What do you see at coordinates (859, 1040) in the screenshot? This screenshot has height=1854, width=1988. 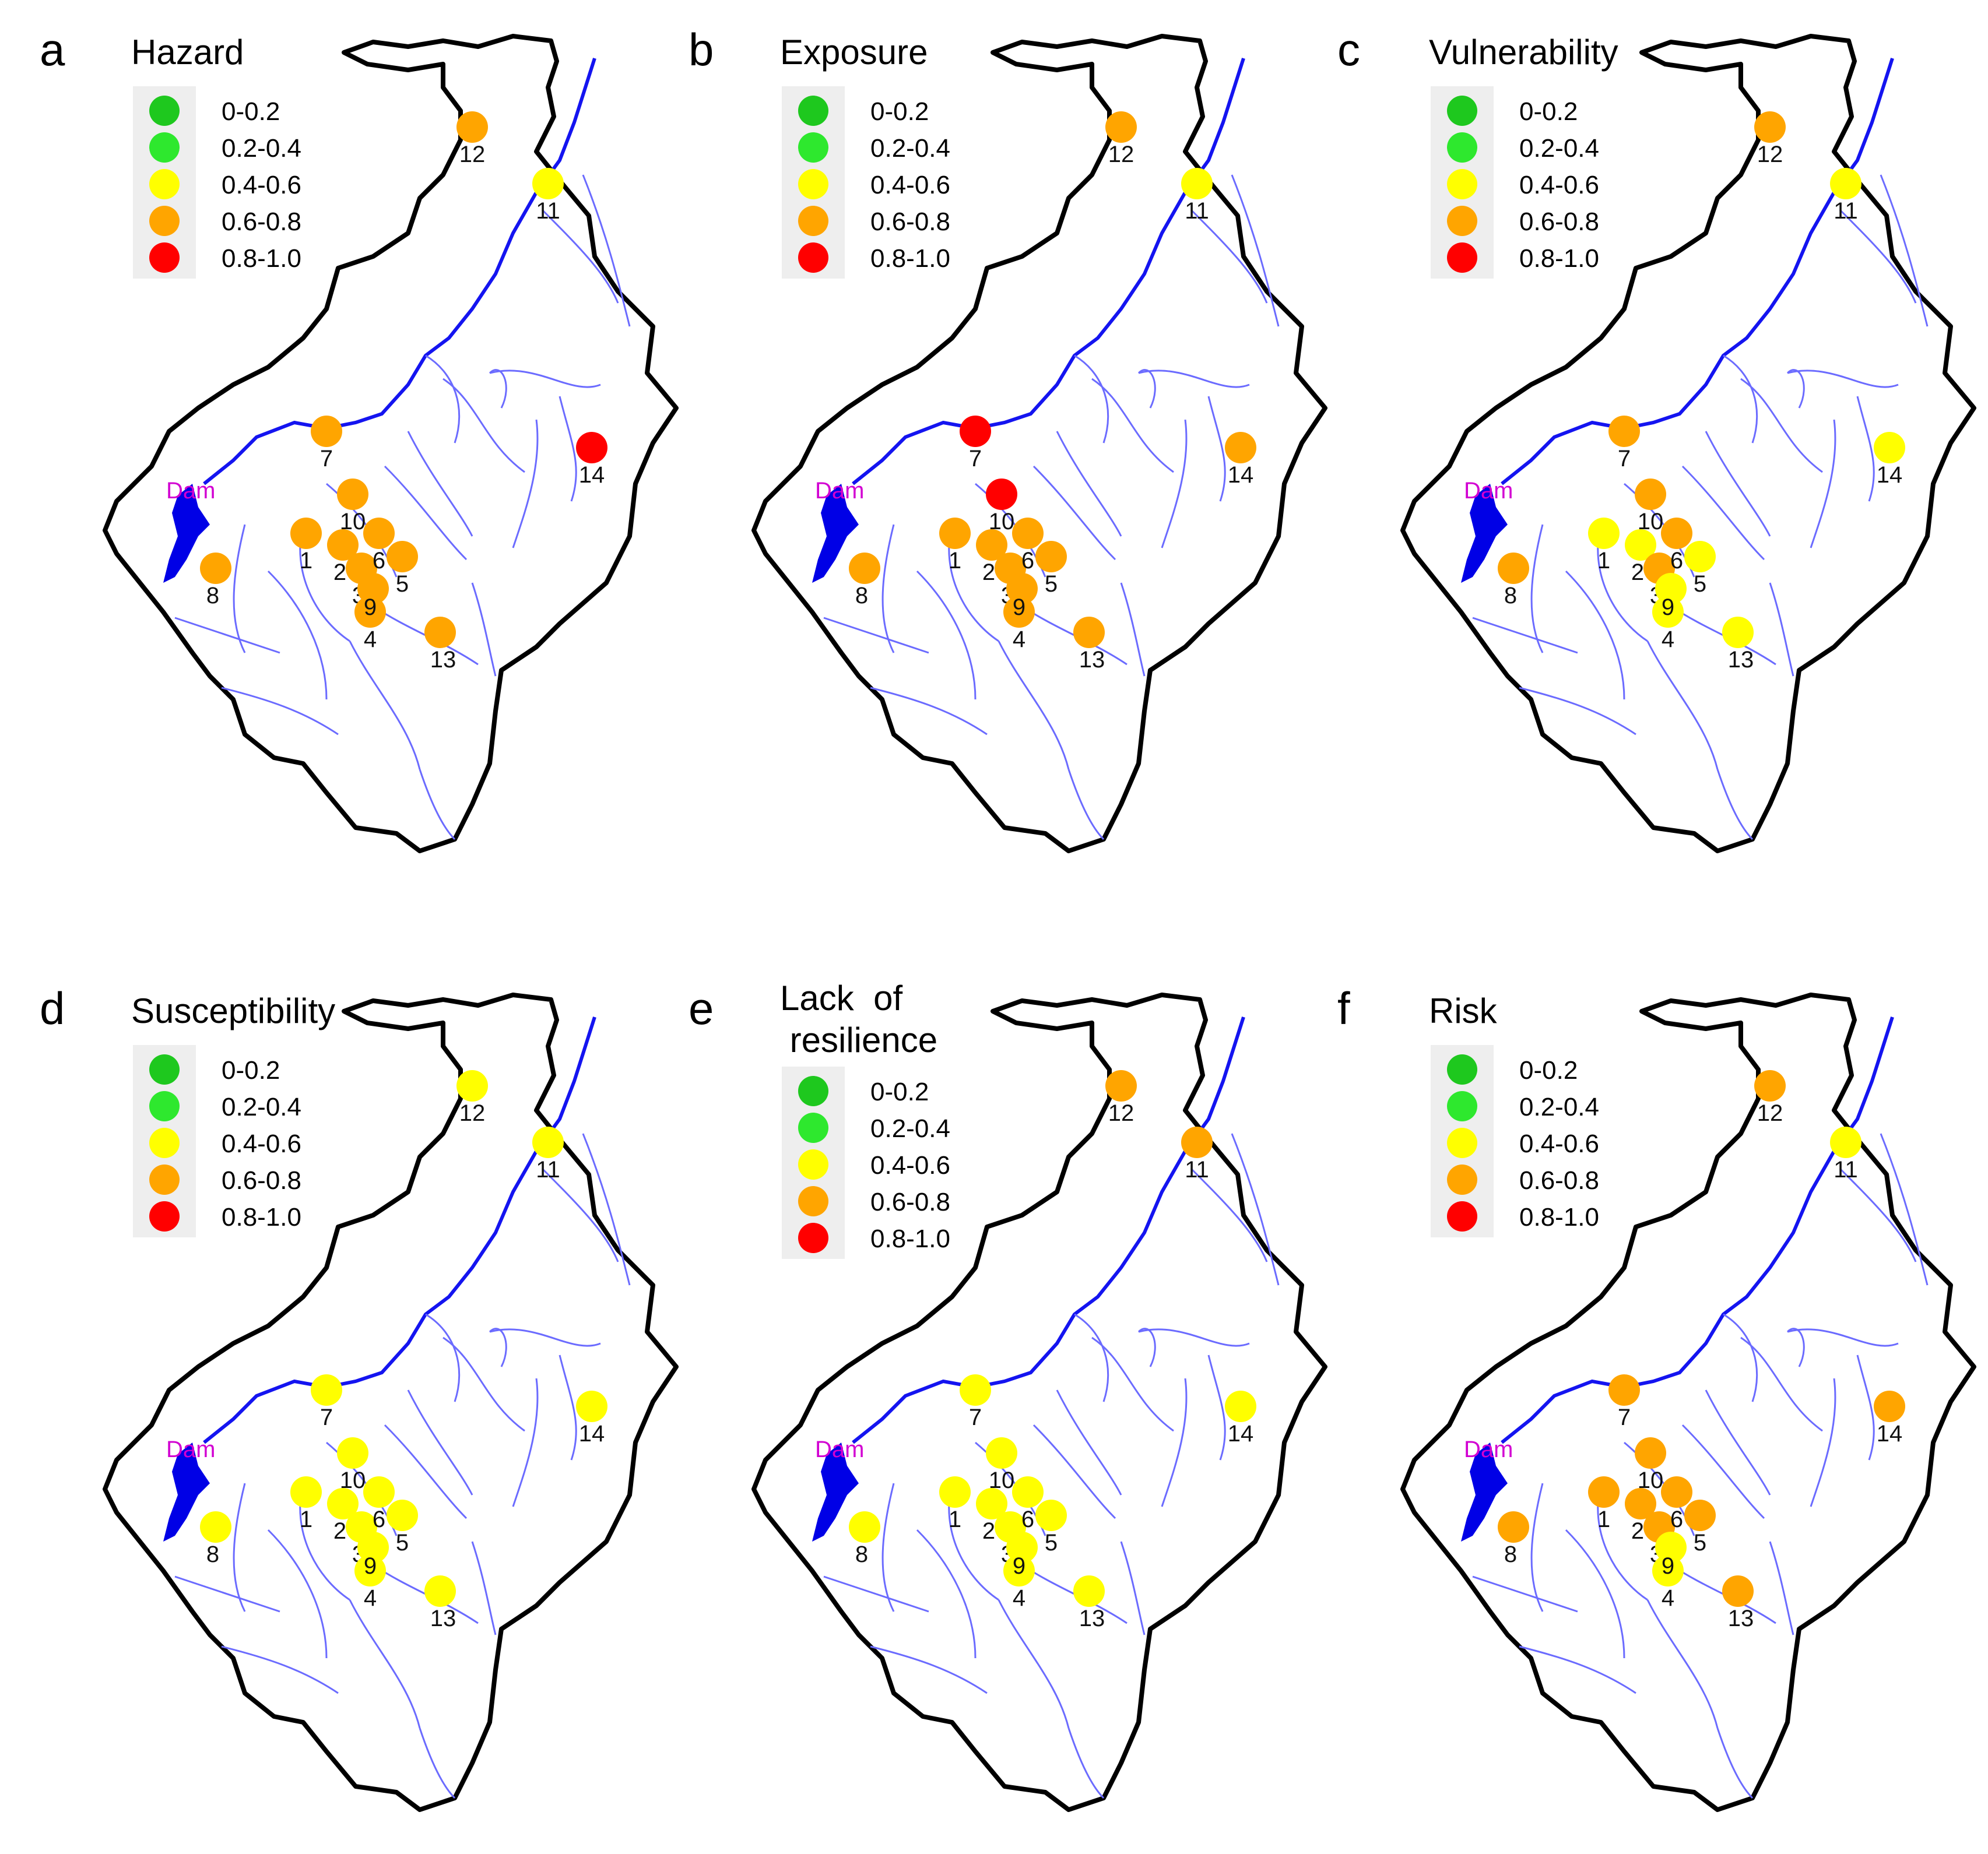 I see `panel-title: resilience` at bounding box center [859, 1040].